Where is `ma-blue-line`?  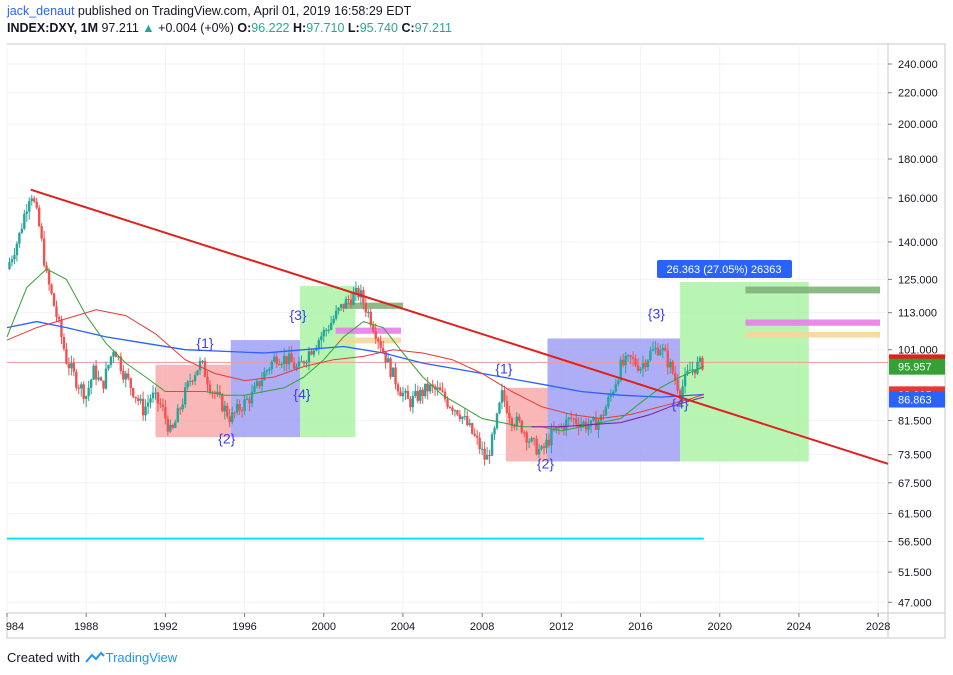
ma-blue-line is located at coordinates (355, 359).